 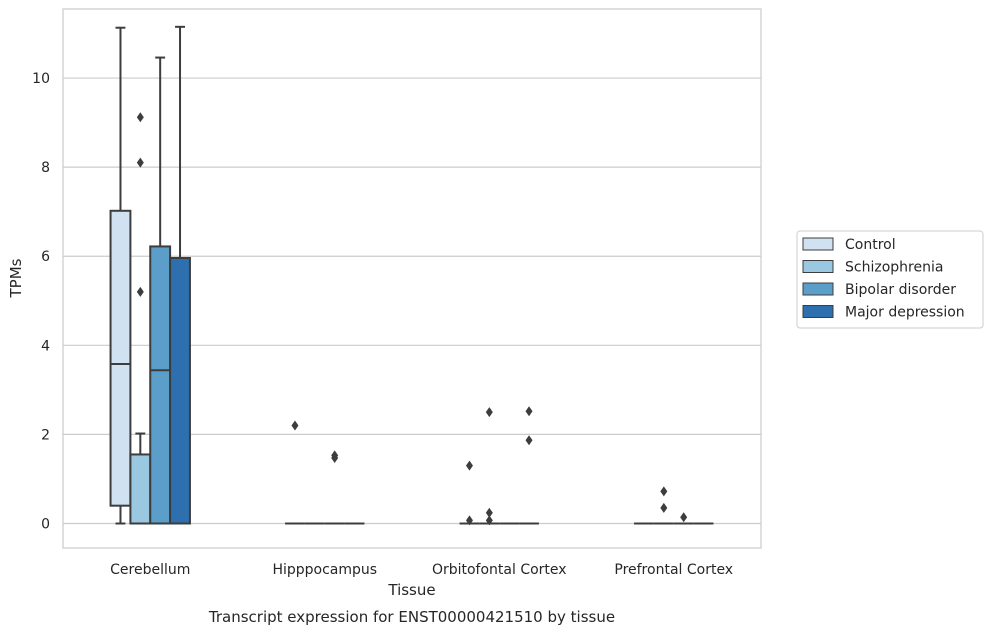 What do you see at coordinates (894, 268) in the screenshot?
I see `legend-label: Schizophrenia` at bounding box center [894, 268].